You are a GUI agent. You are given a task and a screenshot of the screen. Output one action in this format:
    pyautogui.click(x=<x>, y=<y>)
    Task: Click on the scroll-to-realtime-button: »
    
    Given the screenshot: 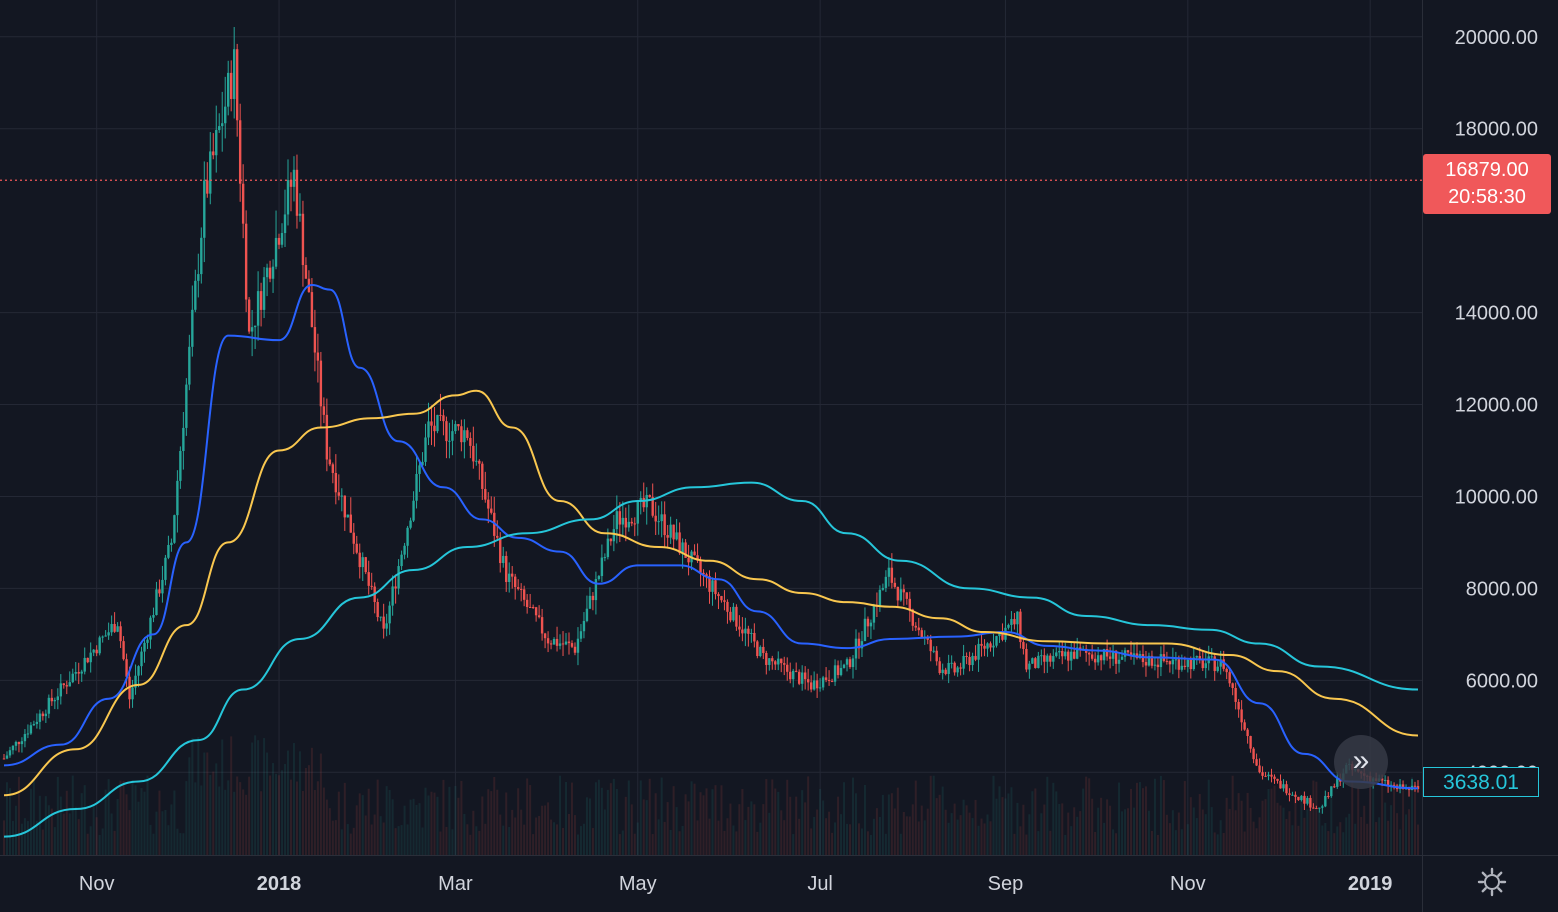 What is the action you would take?
    pyautogui.click(x=1361, y=762)
    